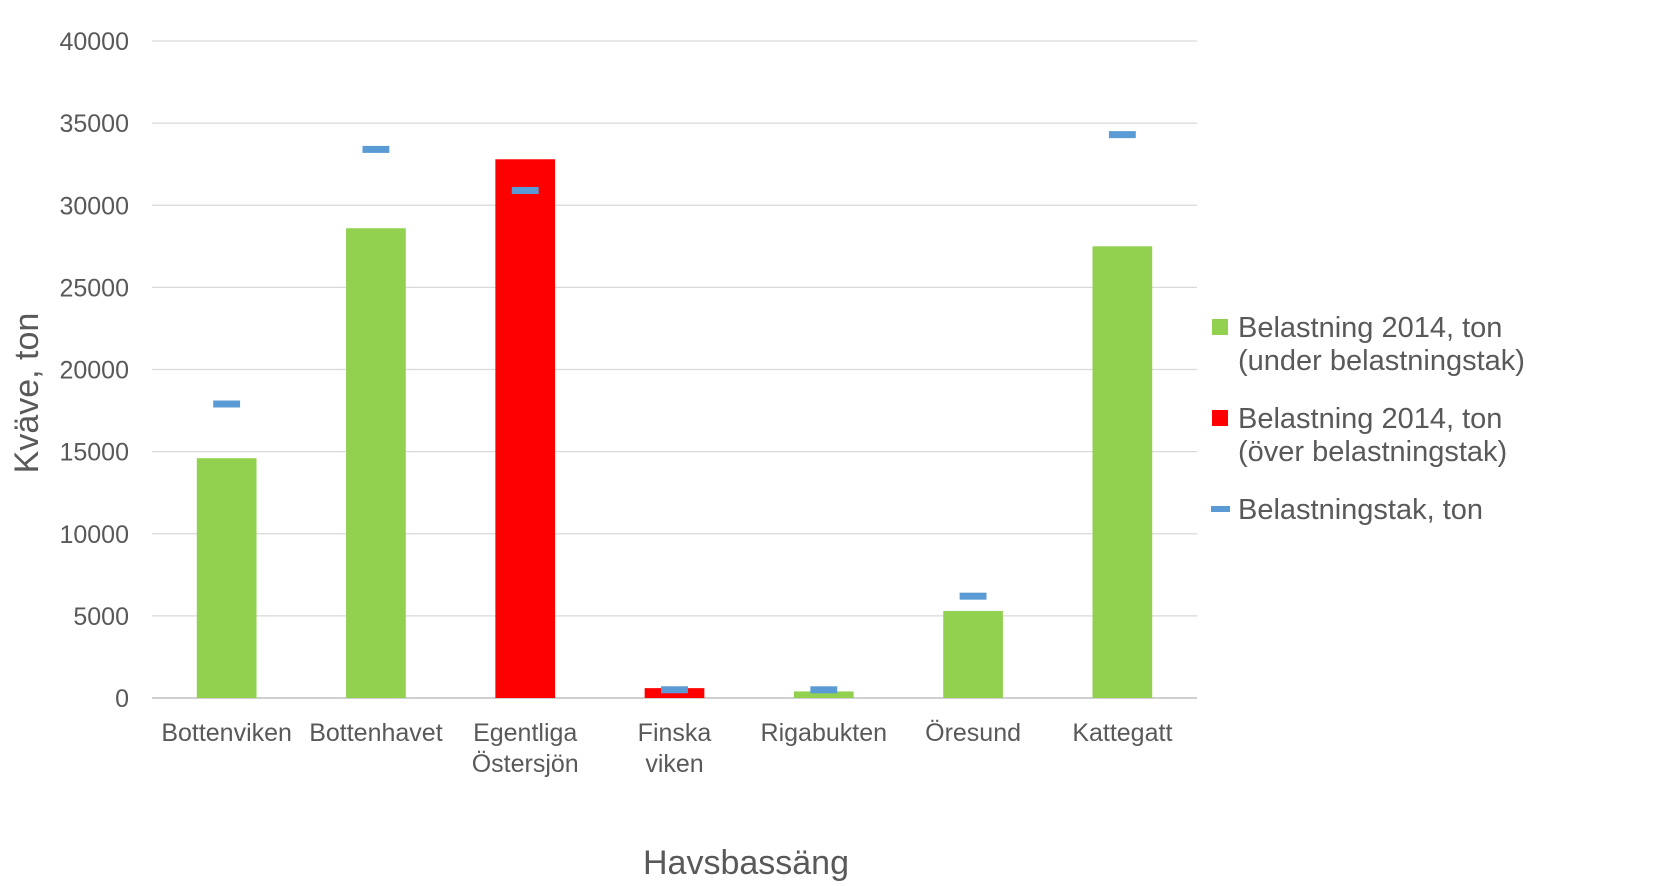 This screenshot has height=886, width=1662. What do you see at coordinates (675, 748) in the screenshot?
I see `x-tick-label: Finska viken` at bounding box center [675, 748].